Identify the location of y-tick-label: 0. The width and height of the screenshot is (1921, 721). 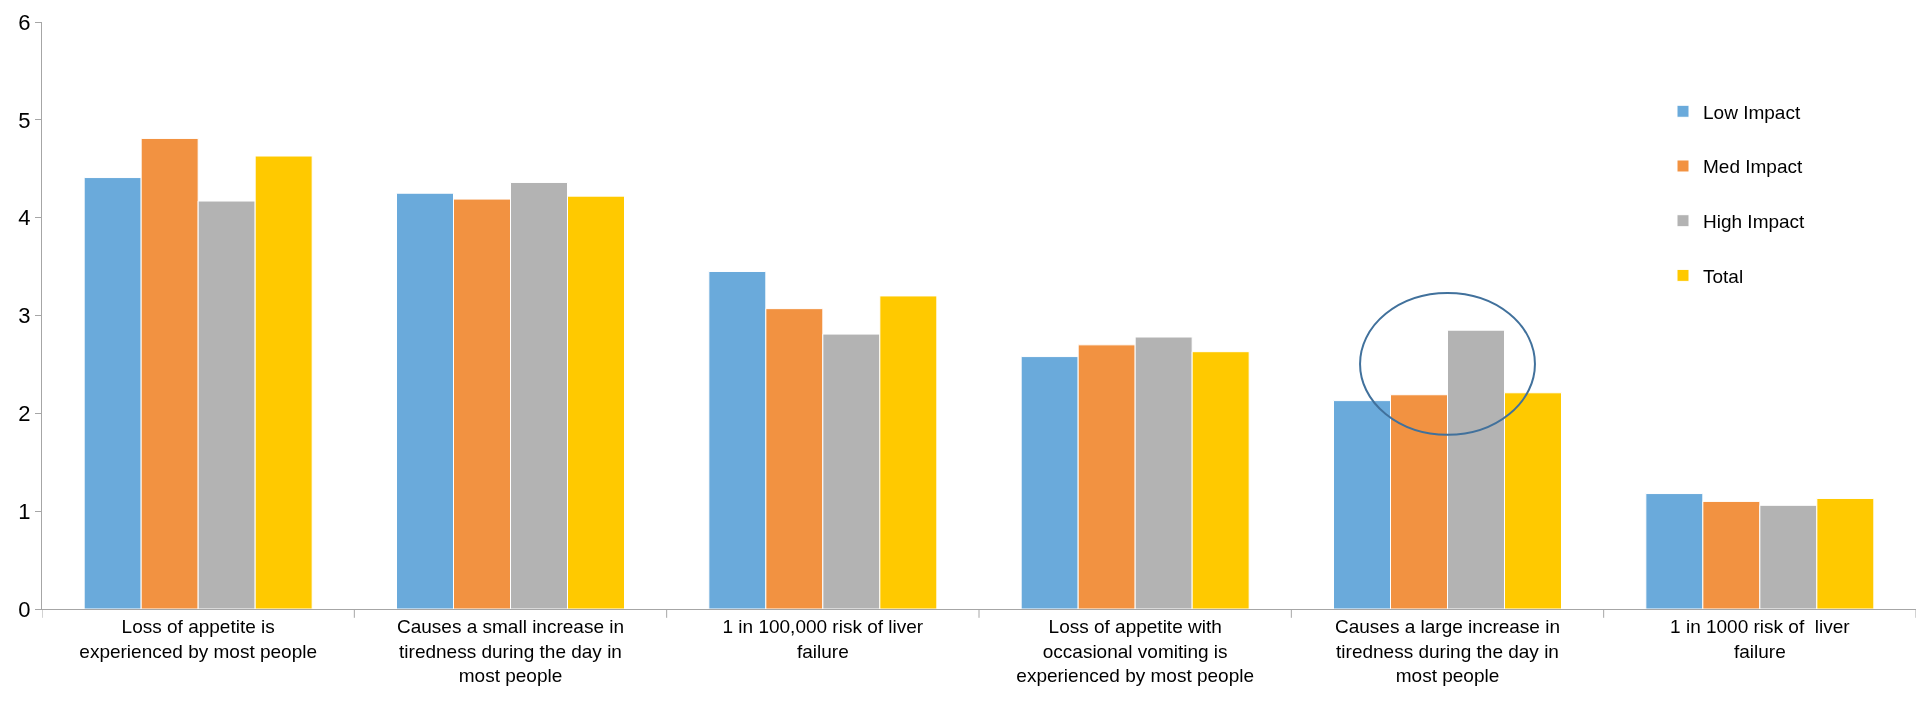
(24, 609).